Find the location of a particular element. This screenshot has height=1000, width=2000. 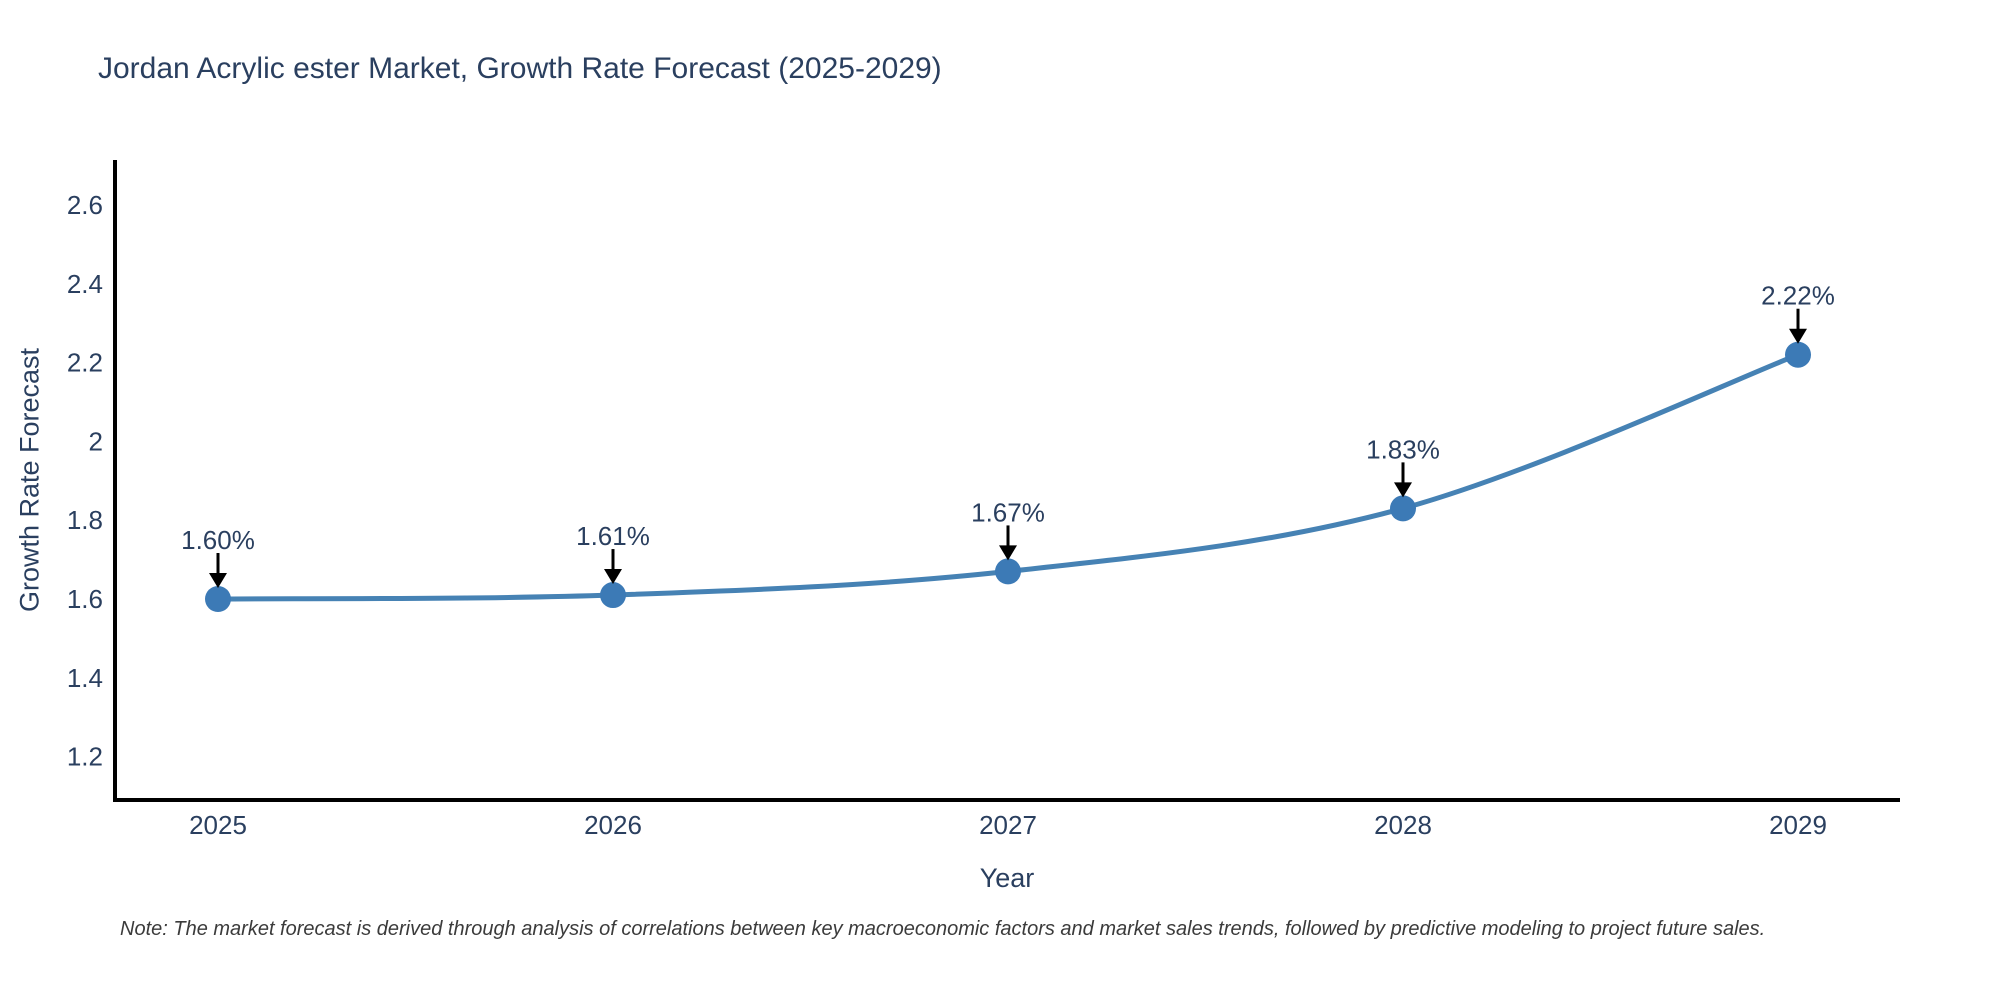

y-axis-tick-labels: 2.6 2.4 2.2 2 1.8 1.6 1.4 1.2 is located at coordinates (85, 481).